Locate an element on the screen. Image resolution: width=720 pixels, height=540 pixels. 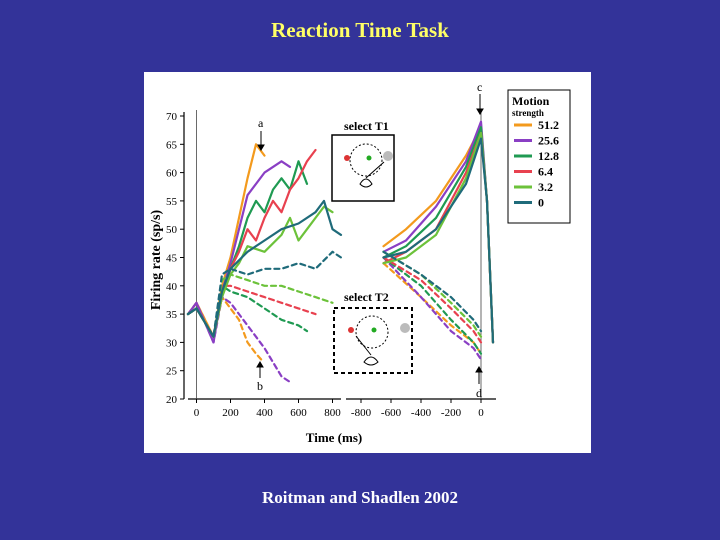
series-0-right-t1-line is located at coordinates (438, 240).